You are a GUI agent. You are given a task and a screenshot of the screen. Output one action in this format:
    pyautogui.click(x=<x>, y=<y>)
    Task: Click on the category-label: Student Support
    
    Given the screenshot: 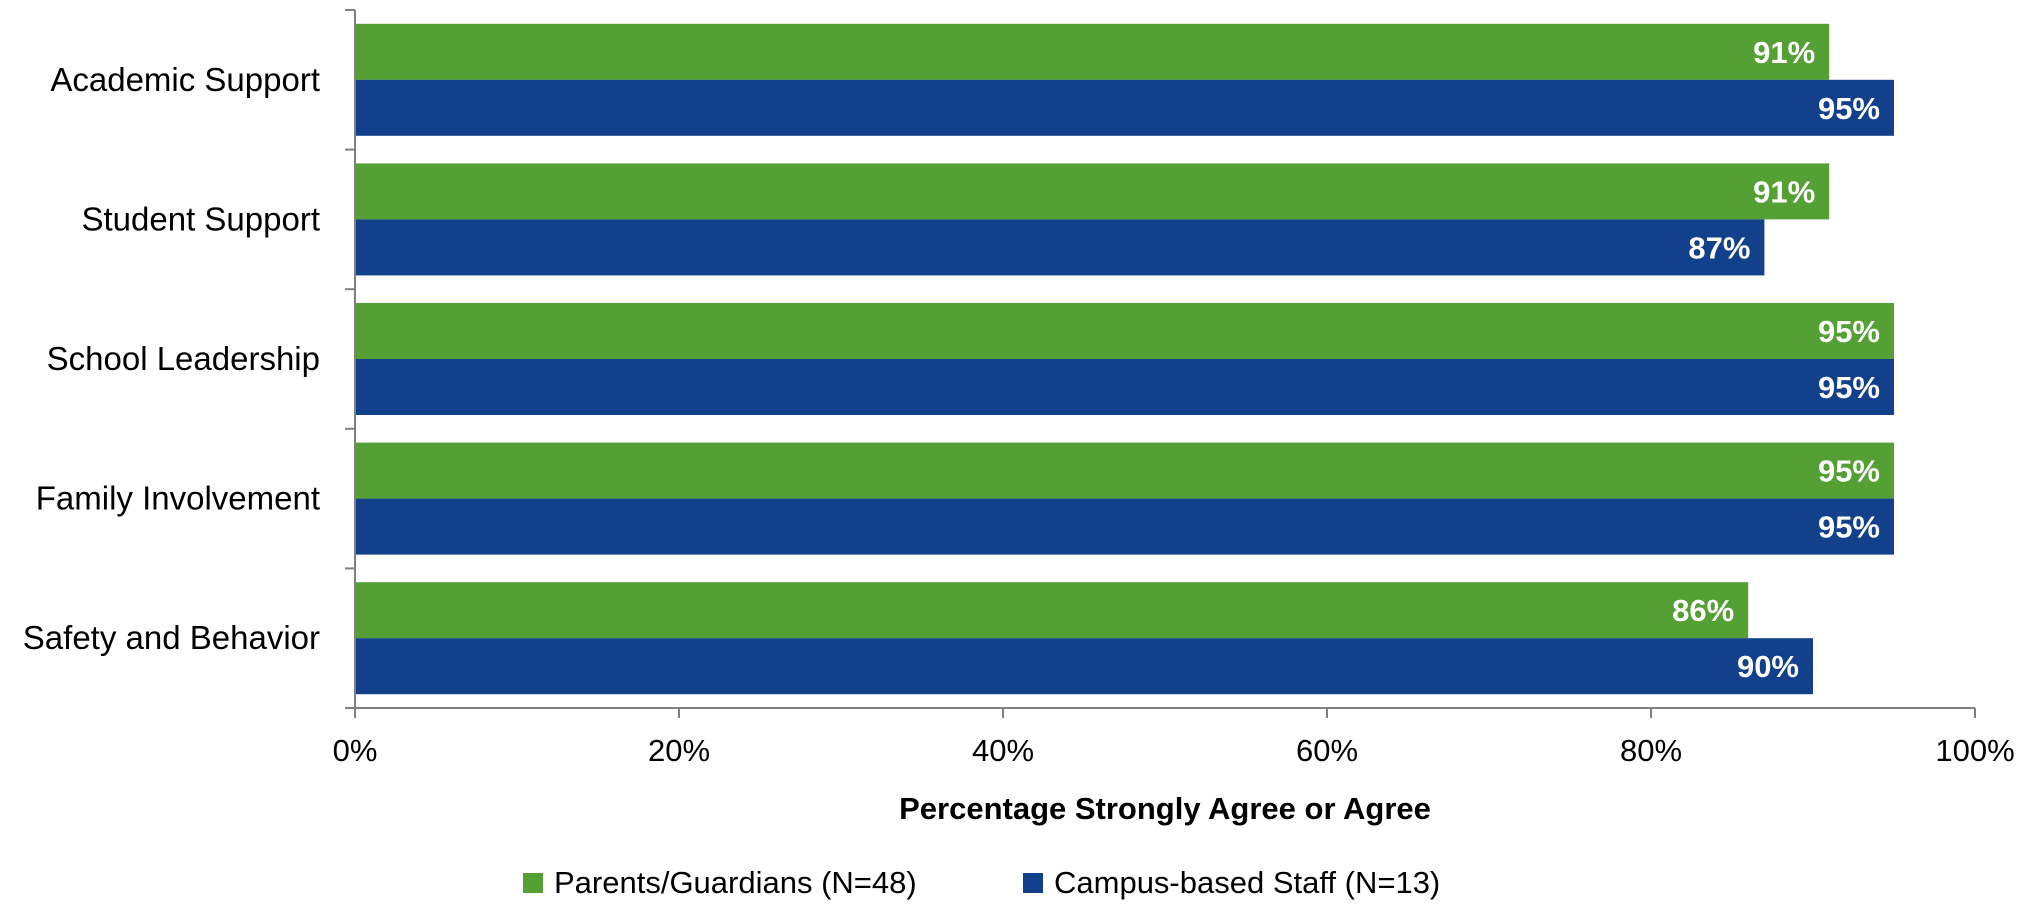 What is the action you would take?
    pyautogui.click(x=200, y=218)
    